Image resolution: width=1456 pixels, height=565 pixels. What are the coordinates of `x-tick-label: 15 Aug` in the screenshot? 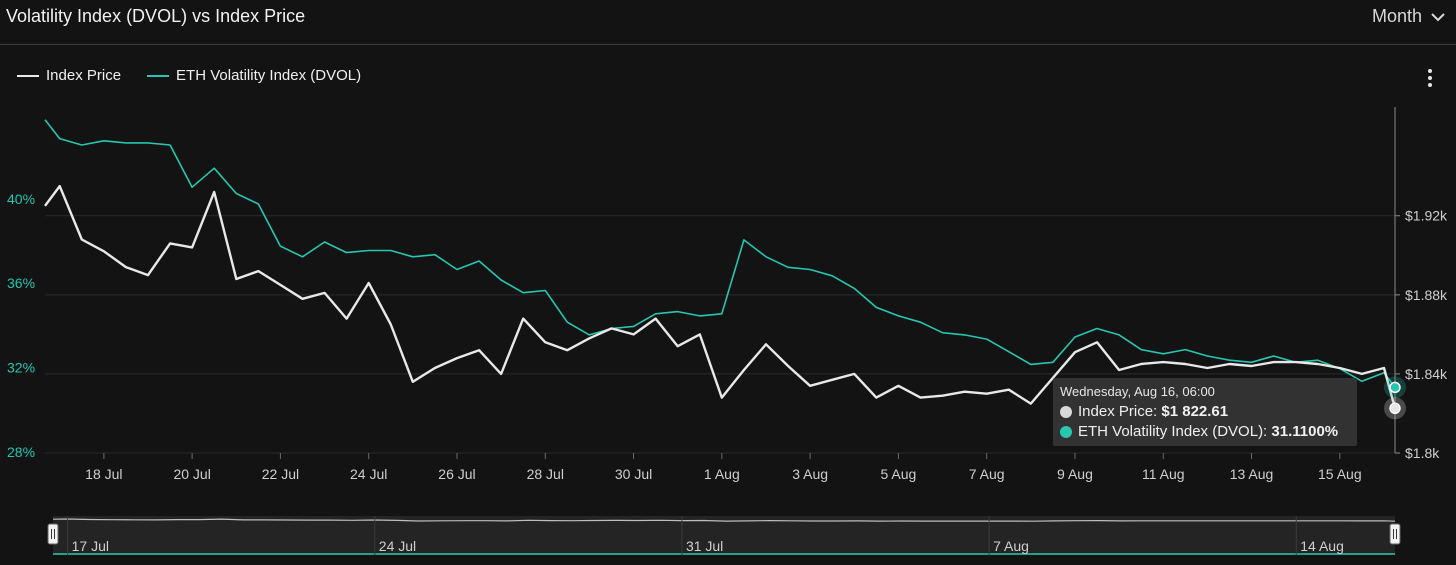 It's located at (1340, 474).